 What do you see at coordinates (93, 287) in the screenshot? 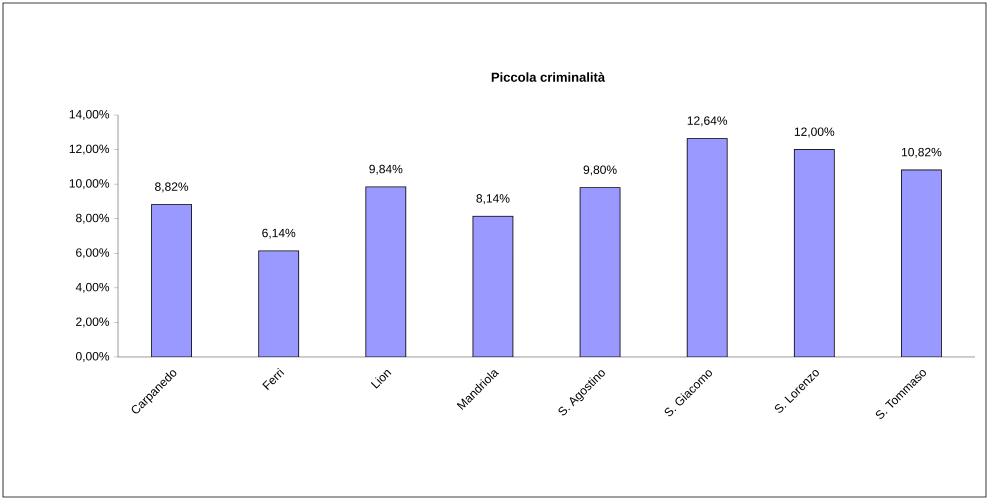
I see `y-tick-label: 4,00%` at bounding box center [93, 287].